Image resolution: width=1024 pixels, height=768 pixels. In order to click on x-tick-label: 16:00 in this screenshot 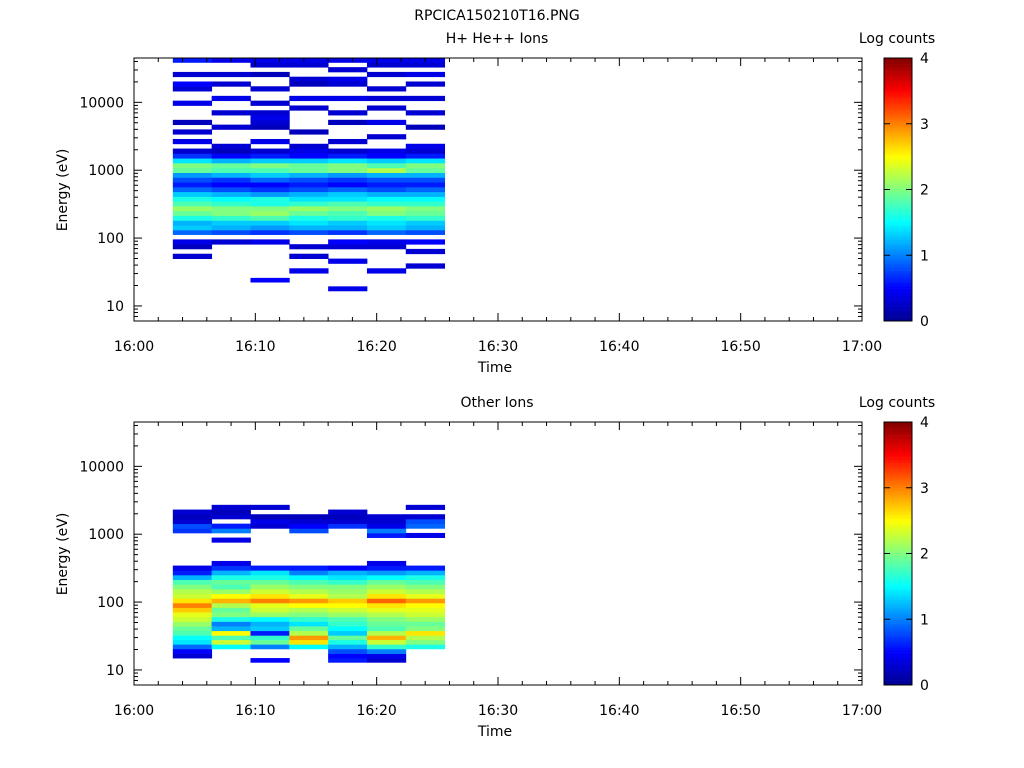, I will do `click(134, 347)`.